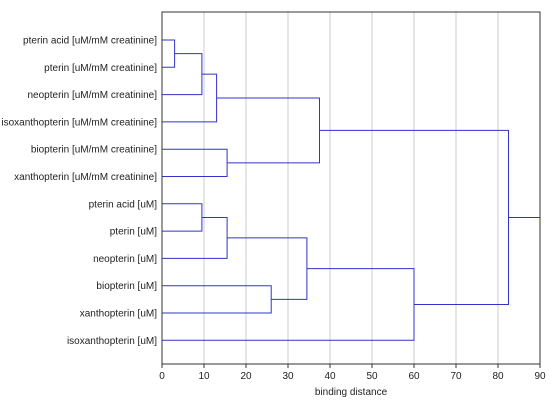 This screenshot has height=401, width=550. Describe the element at coordinates (330, 376) in the screenshot. I see `x-tick-label: 40` at that location.